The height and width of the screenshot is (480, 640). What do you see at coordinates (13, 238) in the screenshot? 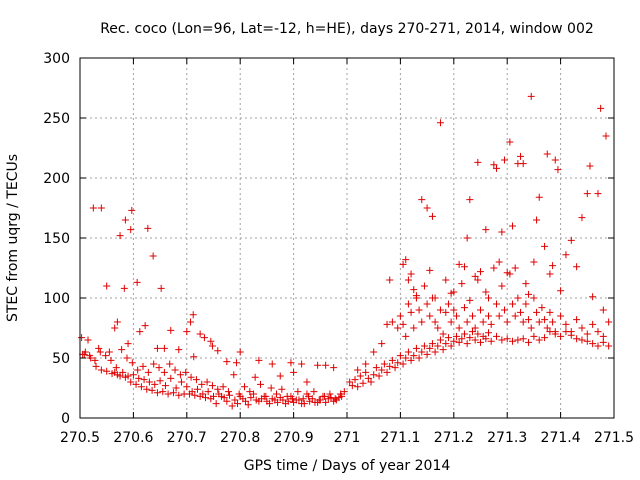
I see `y-axis-label: STEC from uqrg / TECUs` at bounding box center [13, 238].